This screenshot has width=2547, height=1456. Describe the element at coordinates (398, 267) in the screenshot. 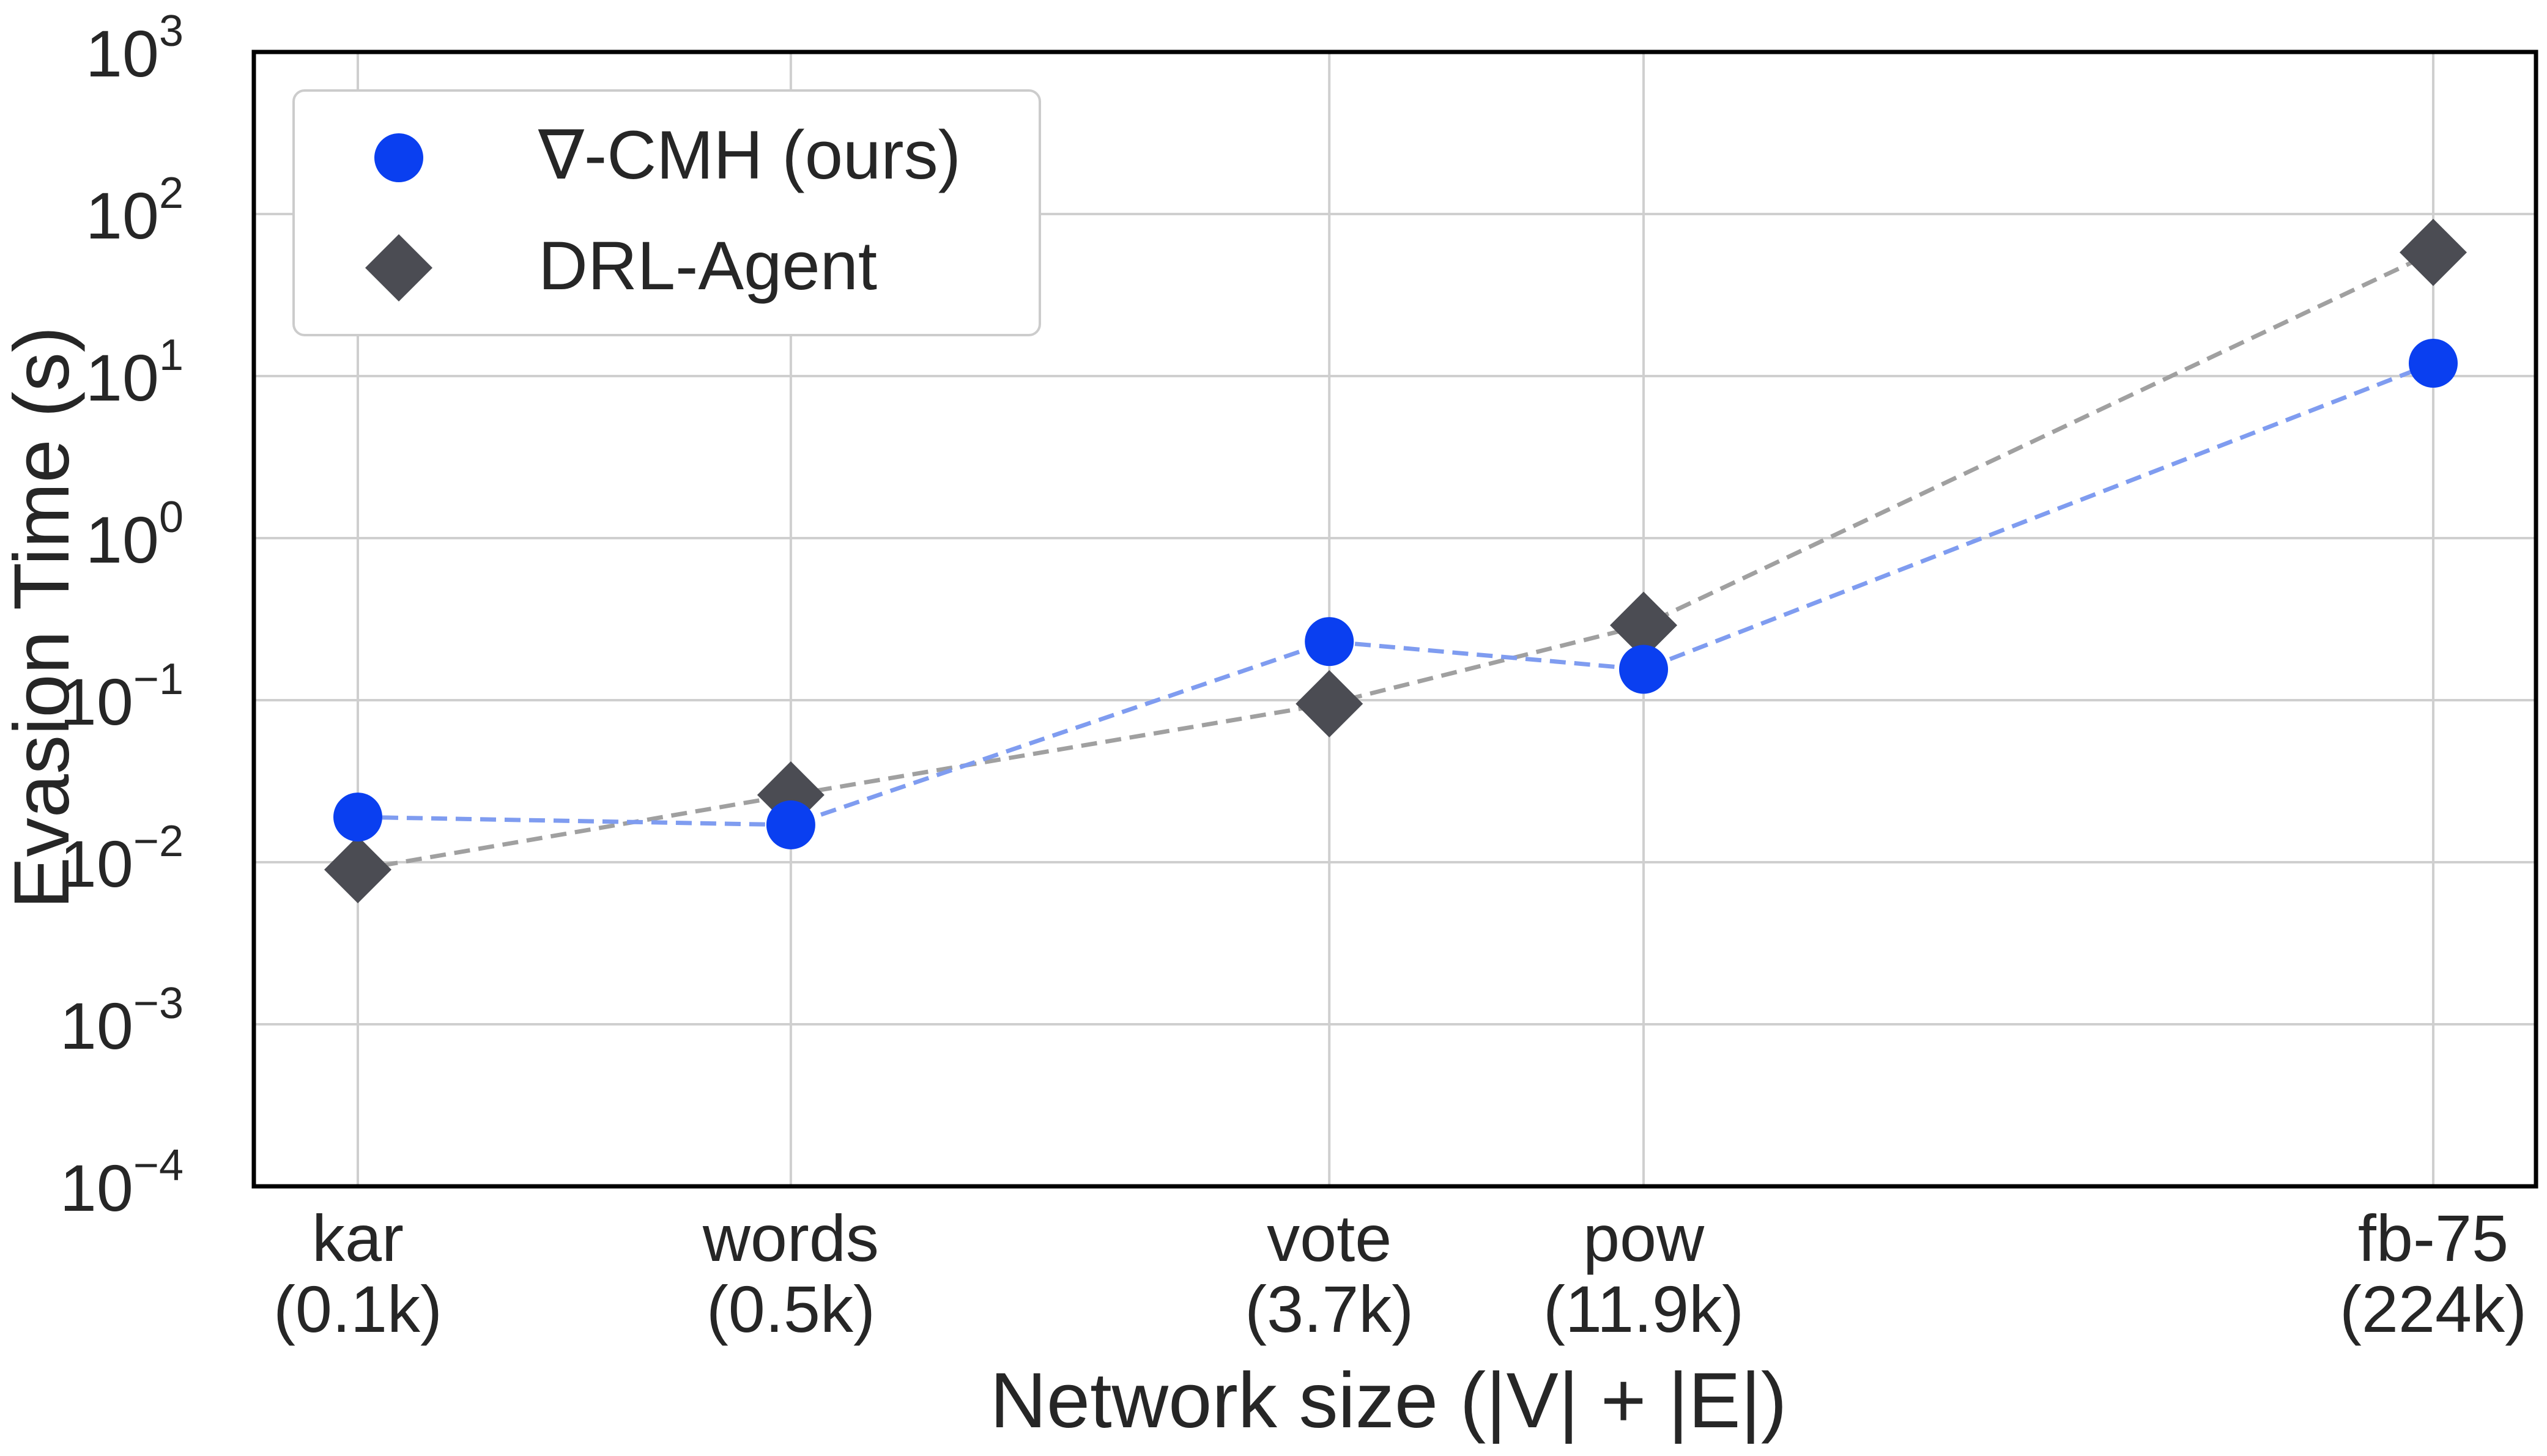

I see `legend-drl-marker` at that location.